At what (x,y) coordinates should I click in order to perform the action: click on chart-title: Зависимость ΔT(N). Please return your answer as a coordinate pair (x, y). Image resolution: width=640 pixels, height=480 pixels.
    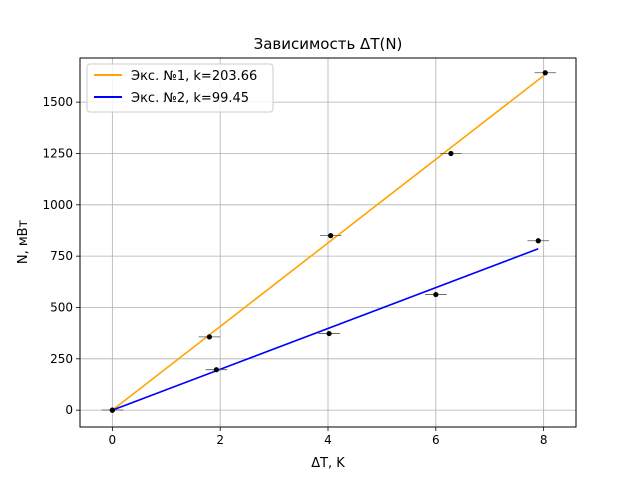
    Looking at the image, I should click on (328, 44).